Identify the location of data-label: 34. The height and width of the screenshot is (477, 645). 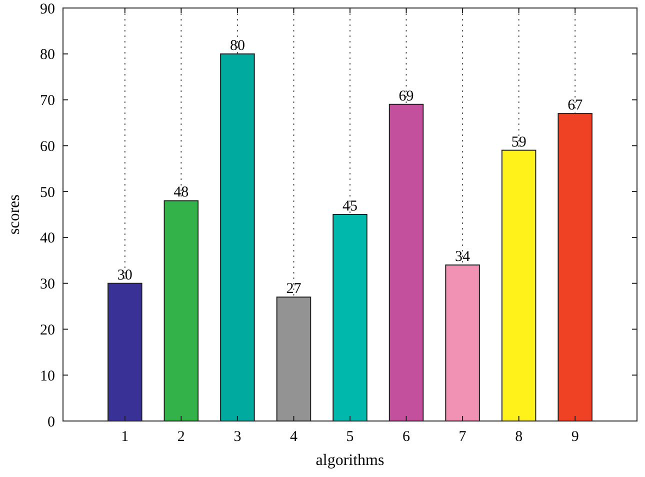
(463, 256).